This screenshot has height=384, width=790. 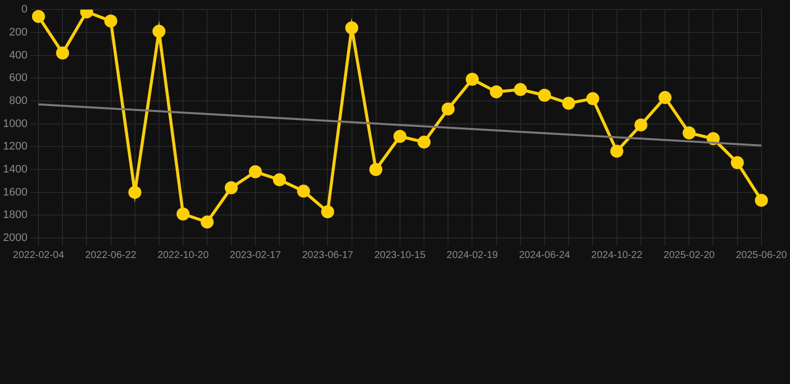 What do you see at coordinates (15, 146) in the screenshot?
I see `y-tick-label: 1200` at bounding box center [15, 146].